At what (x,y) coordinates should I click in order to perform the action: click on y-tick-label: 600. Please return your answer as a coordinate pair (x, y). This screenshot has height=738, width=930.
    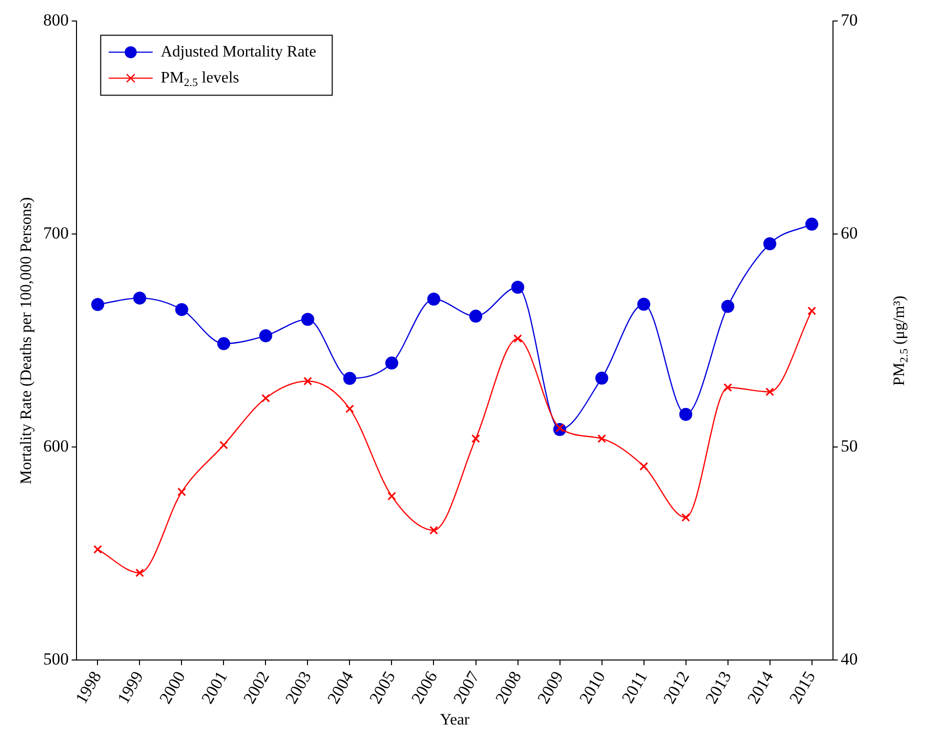
    Looking at the image, I should click on (56, 446).